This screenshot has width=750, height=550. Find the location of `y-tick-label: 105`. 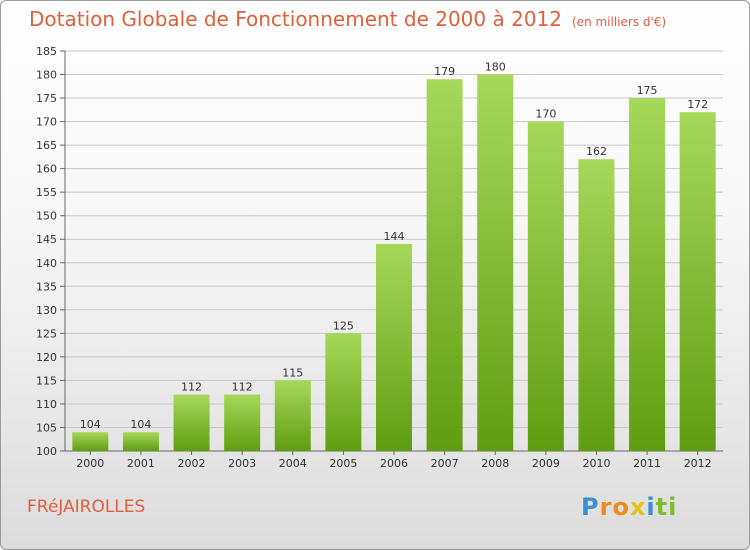

y-tick-label: 105 is located at coordinates (46, 427).